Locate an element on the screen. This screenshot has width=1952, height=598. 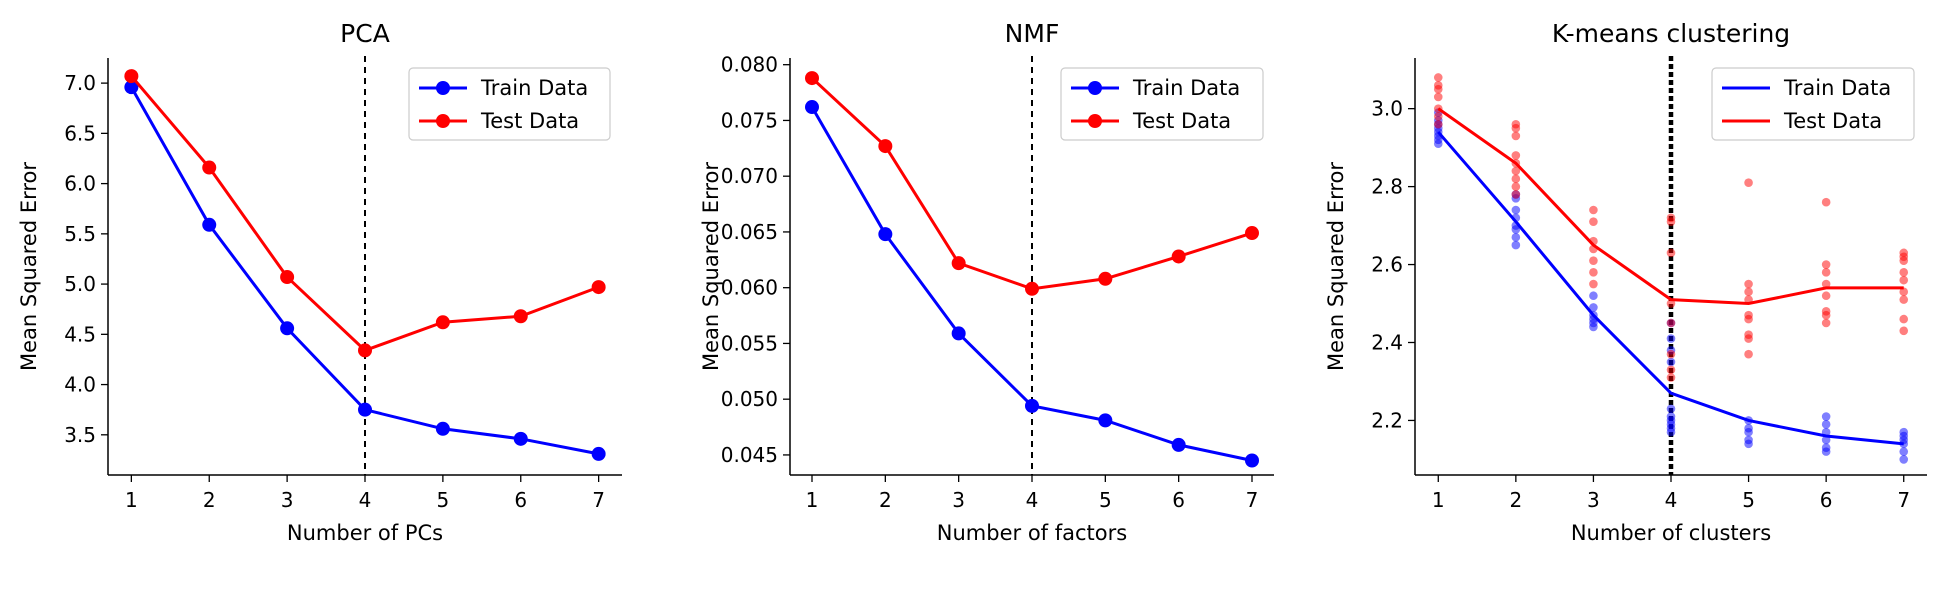
kmeans-test-data-line is located at coordinates (1670, 206).